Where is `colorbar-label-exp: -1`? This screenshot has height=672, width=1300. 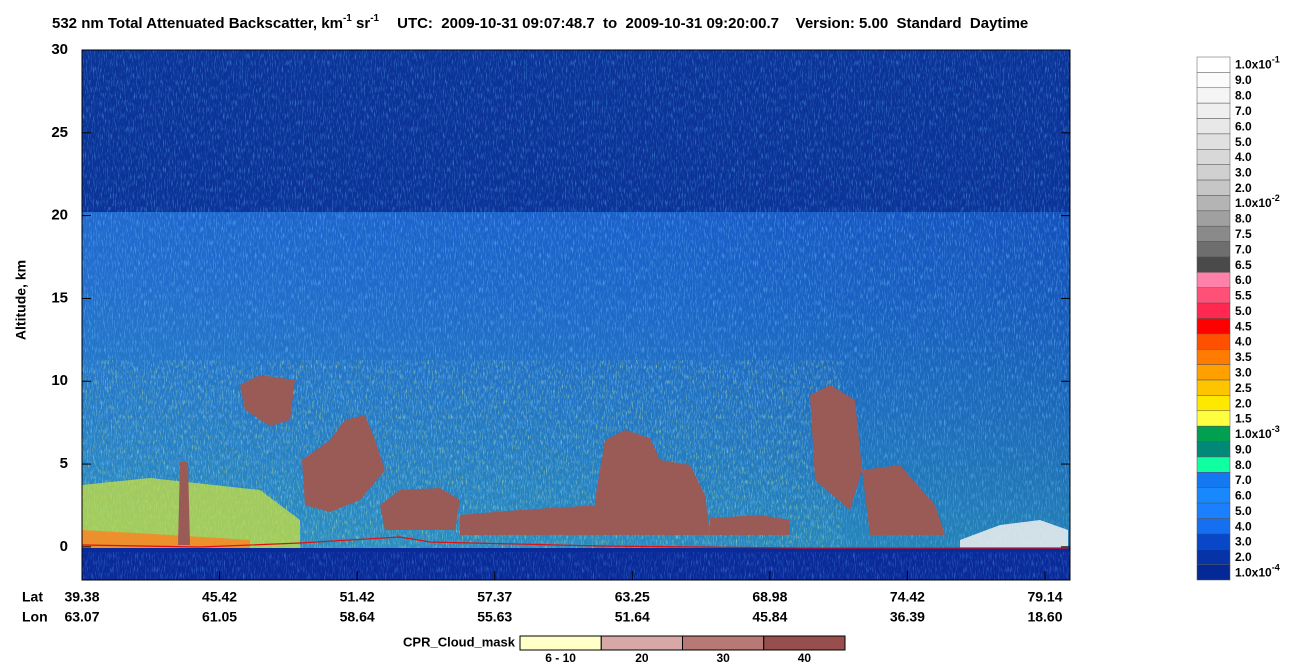
colorbar-label-exp: -1 is located at coordinates (1276, 60).